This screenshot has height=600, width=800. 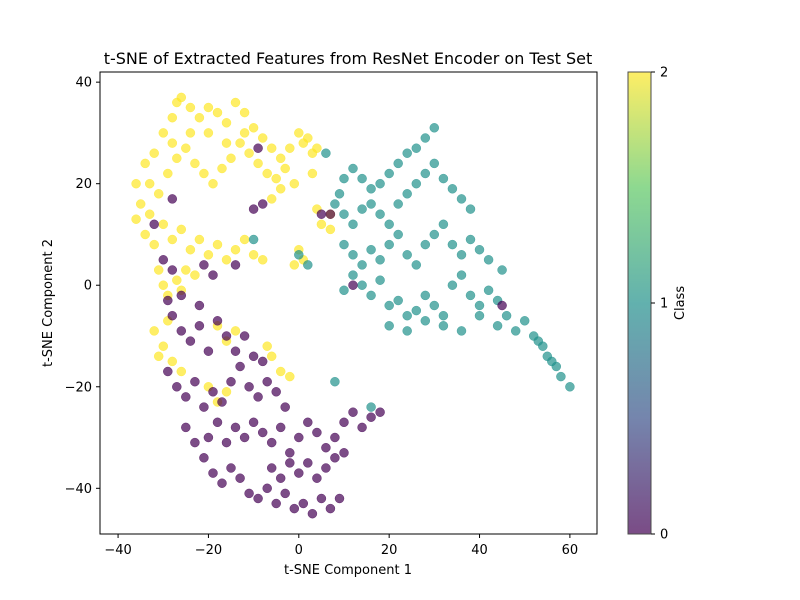 I want to click on colorbar-tick-label: 0, so click(x=664, y=535).